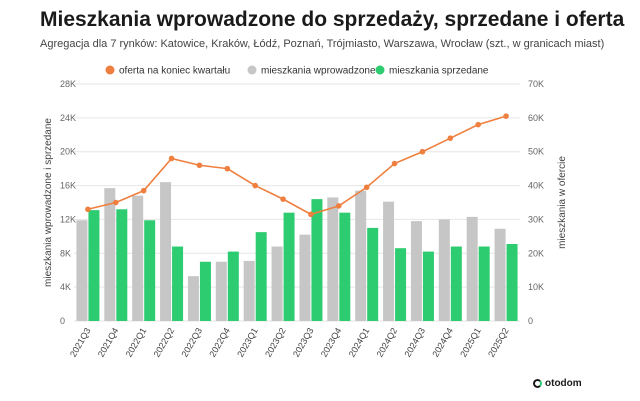 This screenshot has height=401, width=640. Describe the element at coordinates (536, 253) in the screenshot. I see `y-right-tick-label: 20K` at that location.